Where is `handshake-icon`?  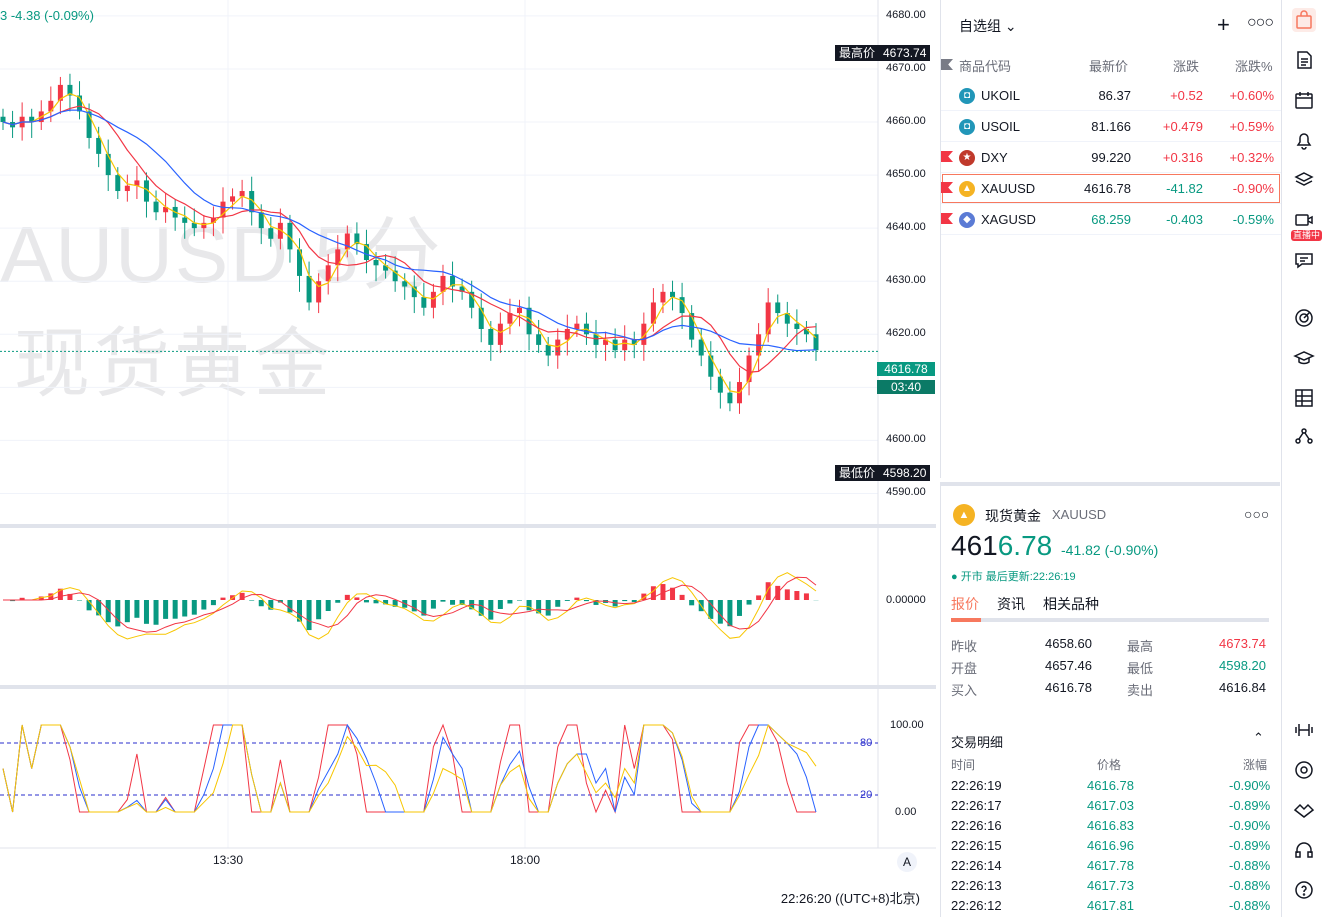 handshake-icon is located at coordinates (1304, 810).